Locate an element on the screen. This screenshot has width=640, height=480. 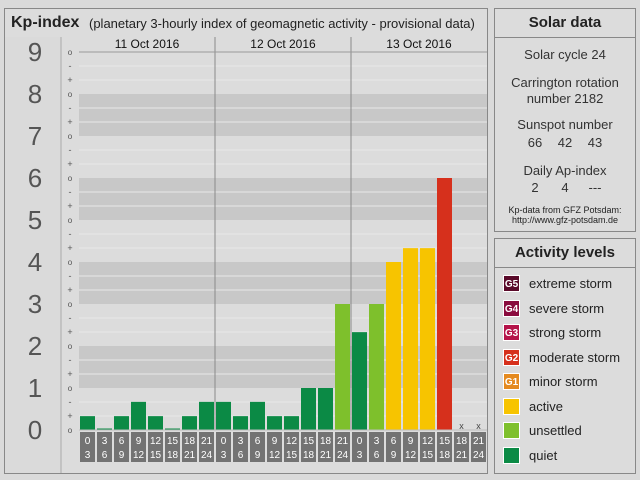
ap-value: --- is located at coordinates (595, 187).